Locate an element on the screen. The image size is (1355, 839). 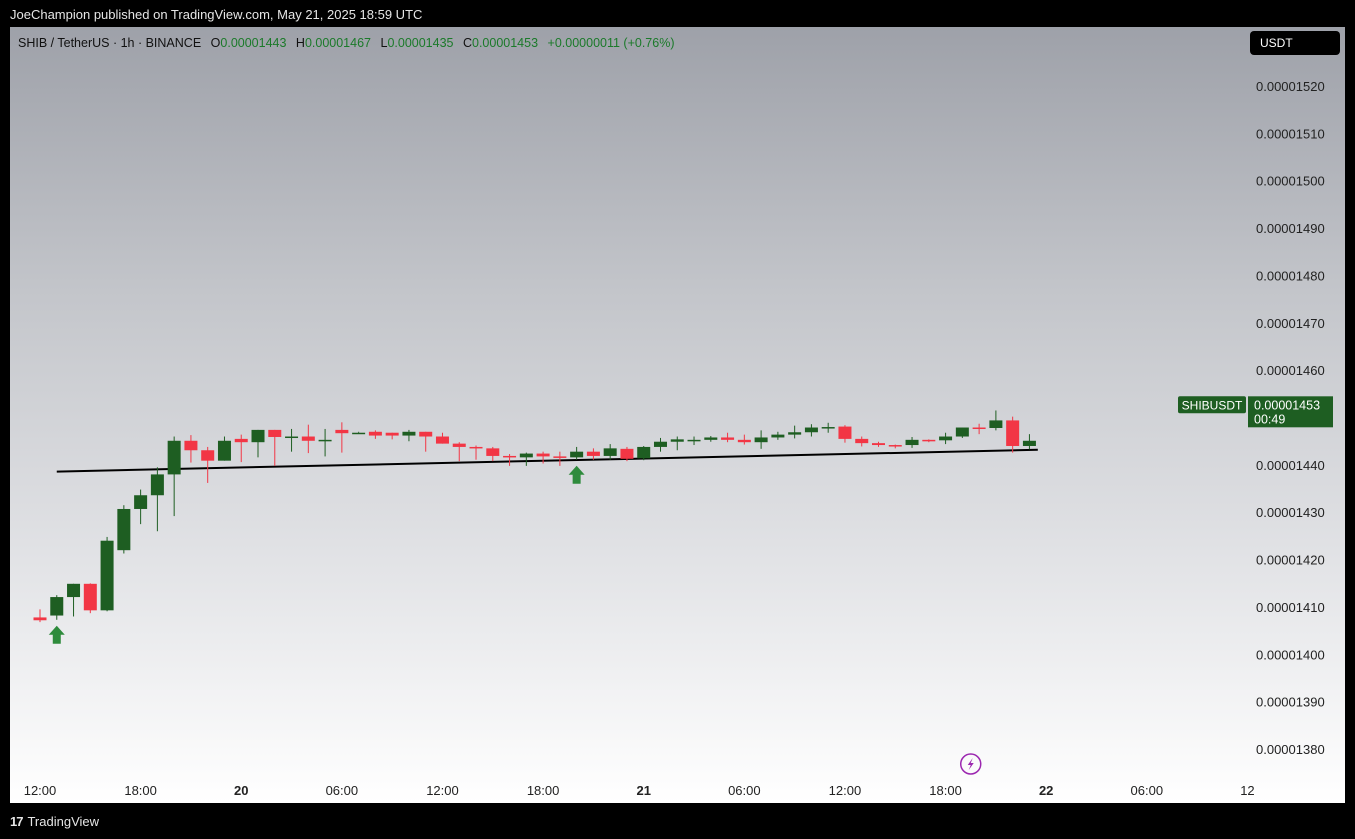
high-label: H is located at coordinates (300, 43).